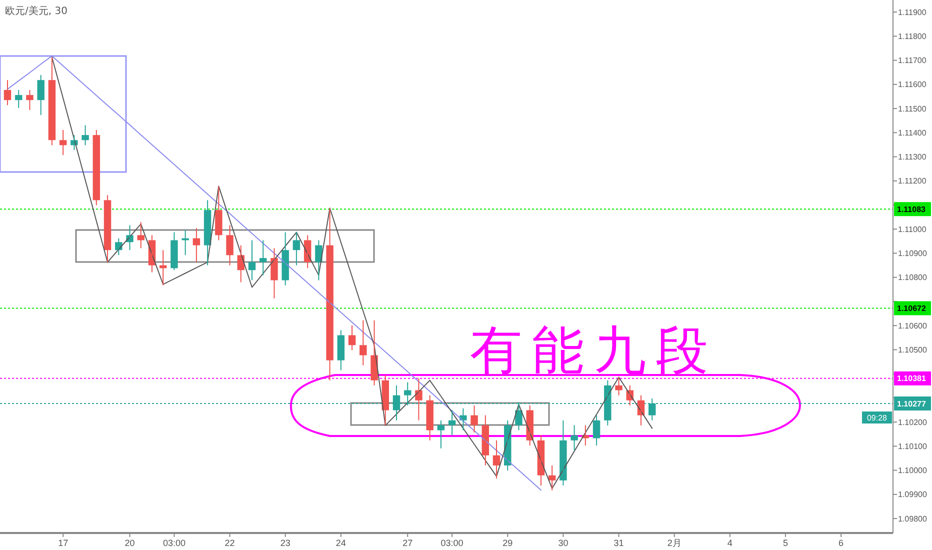 The height and width of the screenshot is (550, 932). What do you see at coordinates (913, 519) in the screenshot?
I see `y-tick-label: 1.09800` at bounding box center [913, 519].